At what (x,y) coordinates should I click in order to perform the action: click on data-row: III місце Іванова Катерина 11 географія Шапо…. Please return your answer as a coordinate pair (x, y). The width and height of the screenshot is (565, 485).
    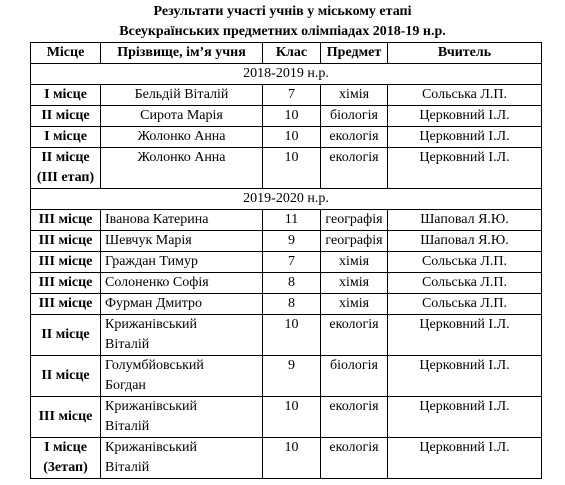
    Looking at the image, I should click on (286, 220).